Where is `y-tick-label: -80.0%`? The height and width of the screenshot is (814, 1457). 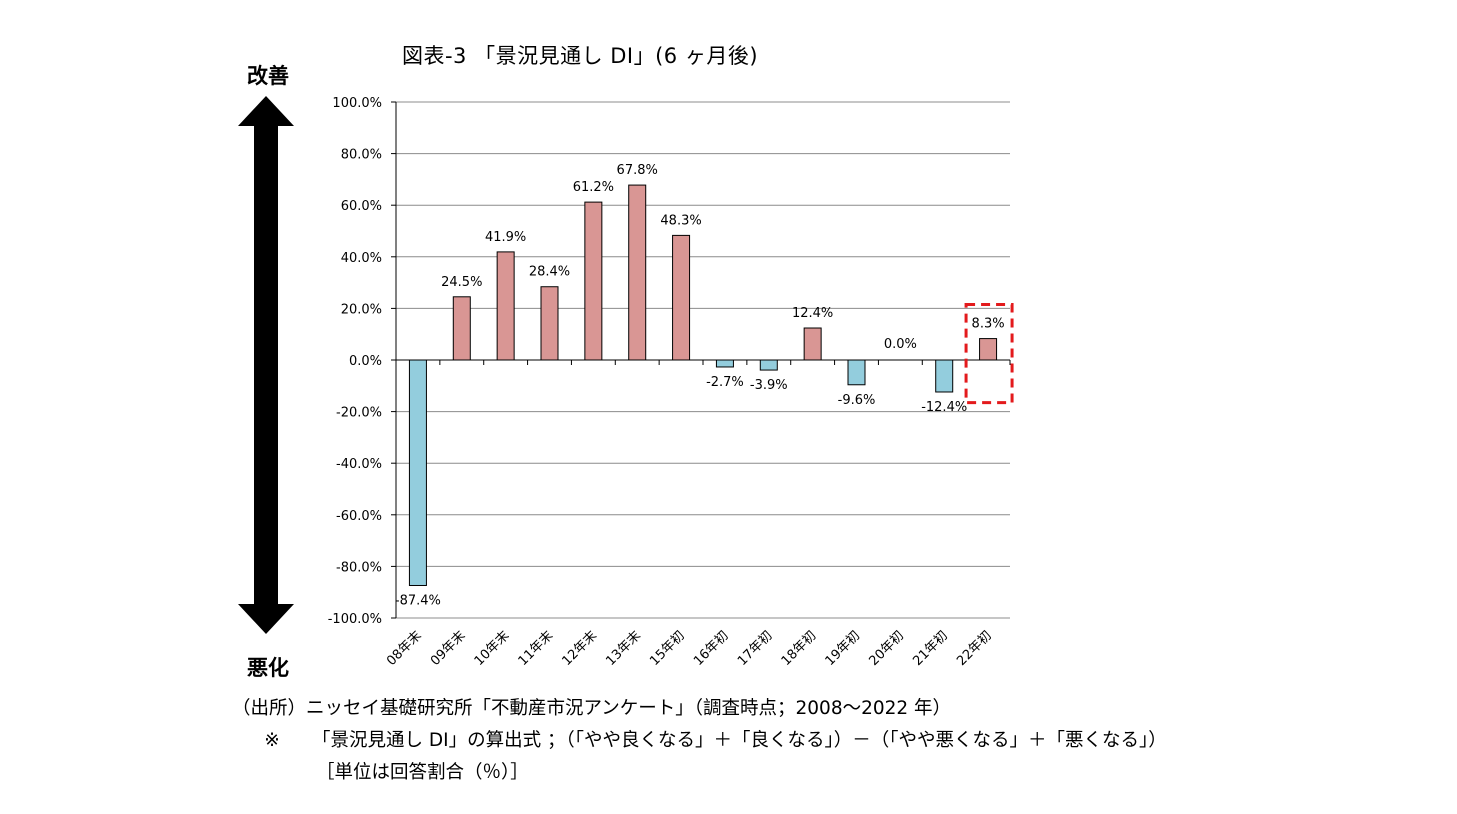
y-tick-label: -80.0% is located at coordinates (359, 567).